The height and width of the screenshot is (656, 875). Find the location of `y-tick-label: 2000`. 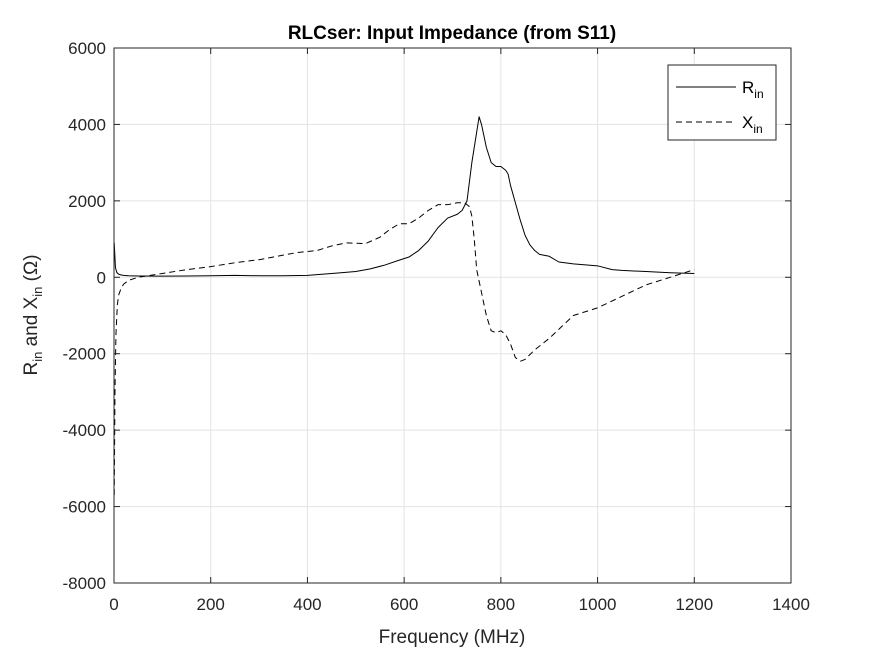

y-tick-label: 2000 is located at coordinates (87, 201).